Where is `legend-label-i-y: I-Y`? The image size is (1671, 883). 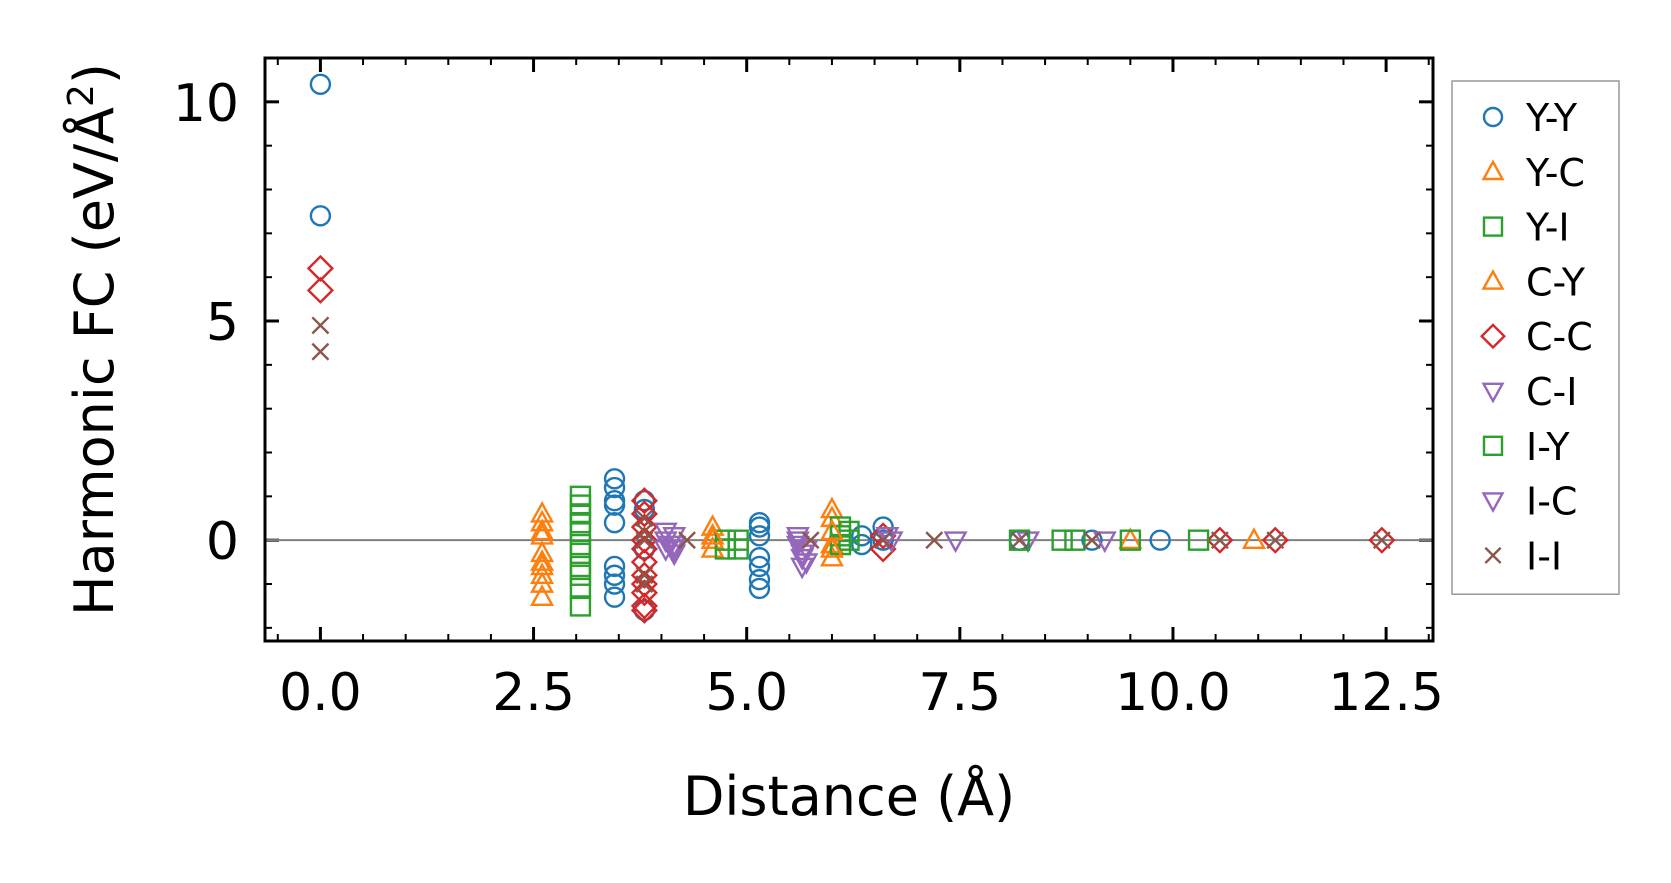
legend-label-i-y: I-Y is located at coordinates (1548, 447).